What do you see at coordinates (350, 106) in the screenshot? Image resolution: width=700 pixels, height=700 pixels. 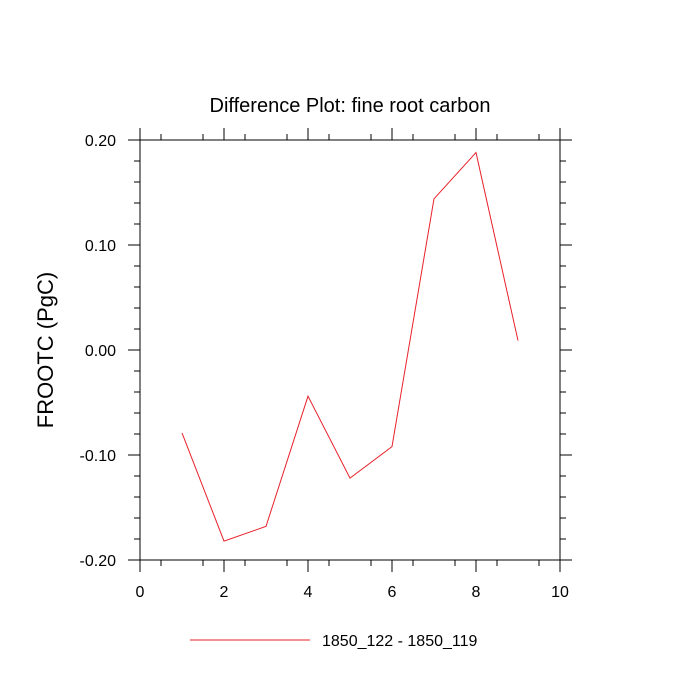 I see `chart-title: Difference Plot: fine root carbon` at bounding box center [350, 106].